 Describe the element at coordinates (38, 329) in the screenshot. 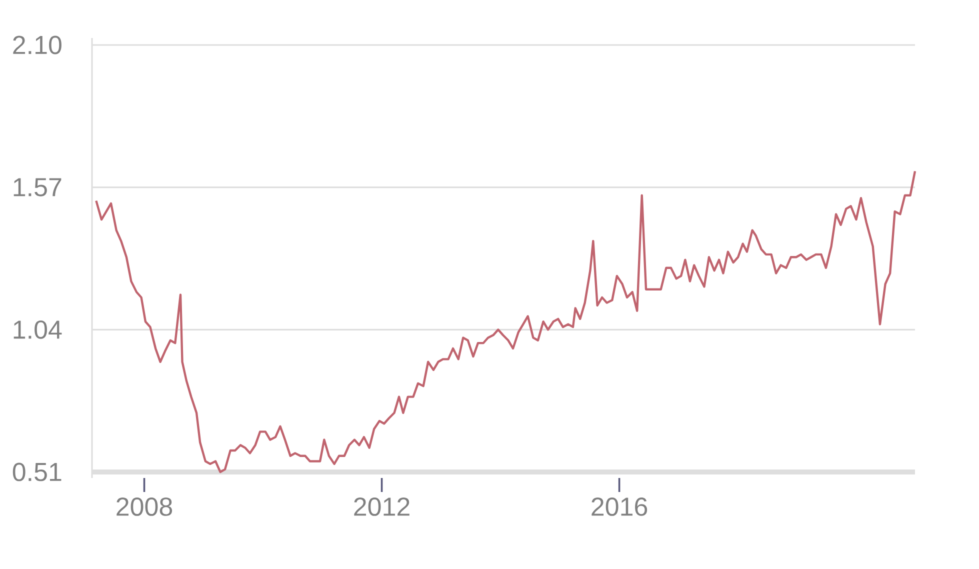

I see `y-tick-label: 1.04` at that location.